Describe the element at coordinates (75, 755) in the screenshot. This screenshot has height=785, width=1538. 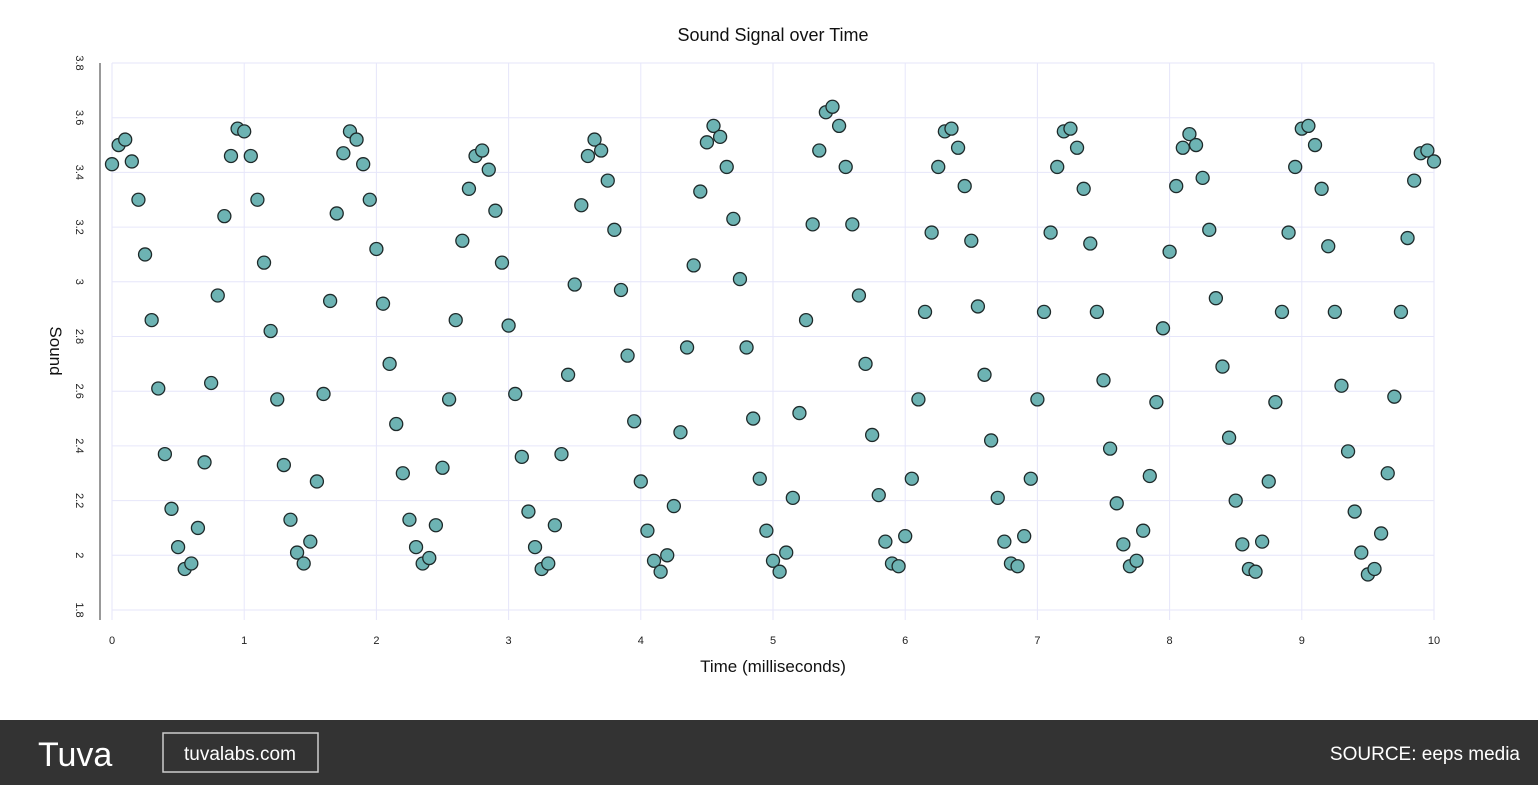
I see `footer-logo: Tuva` at that location.